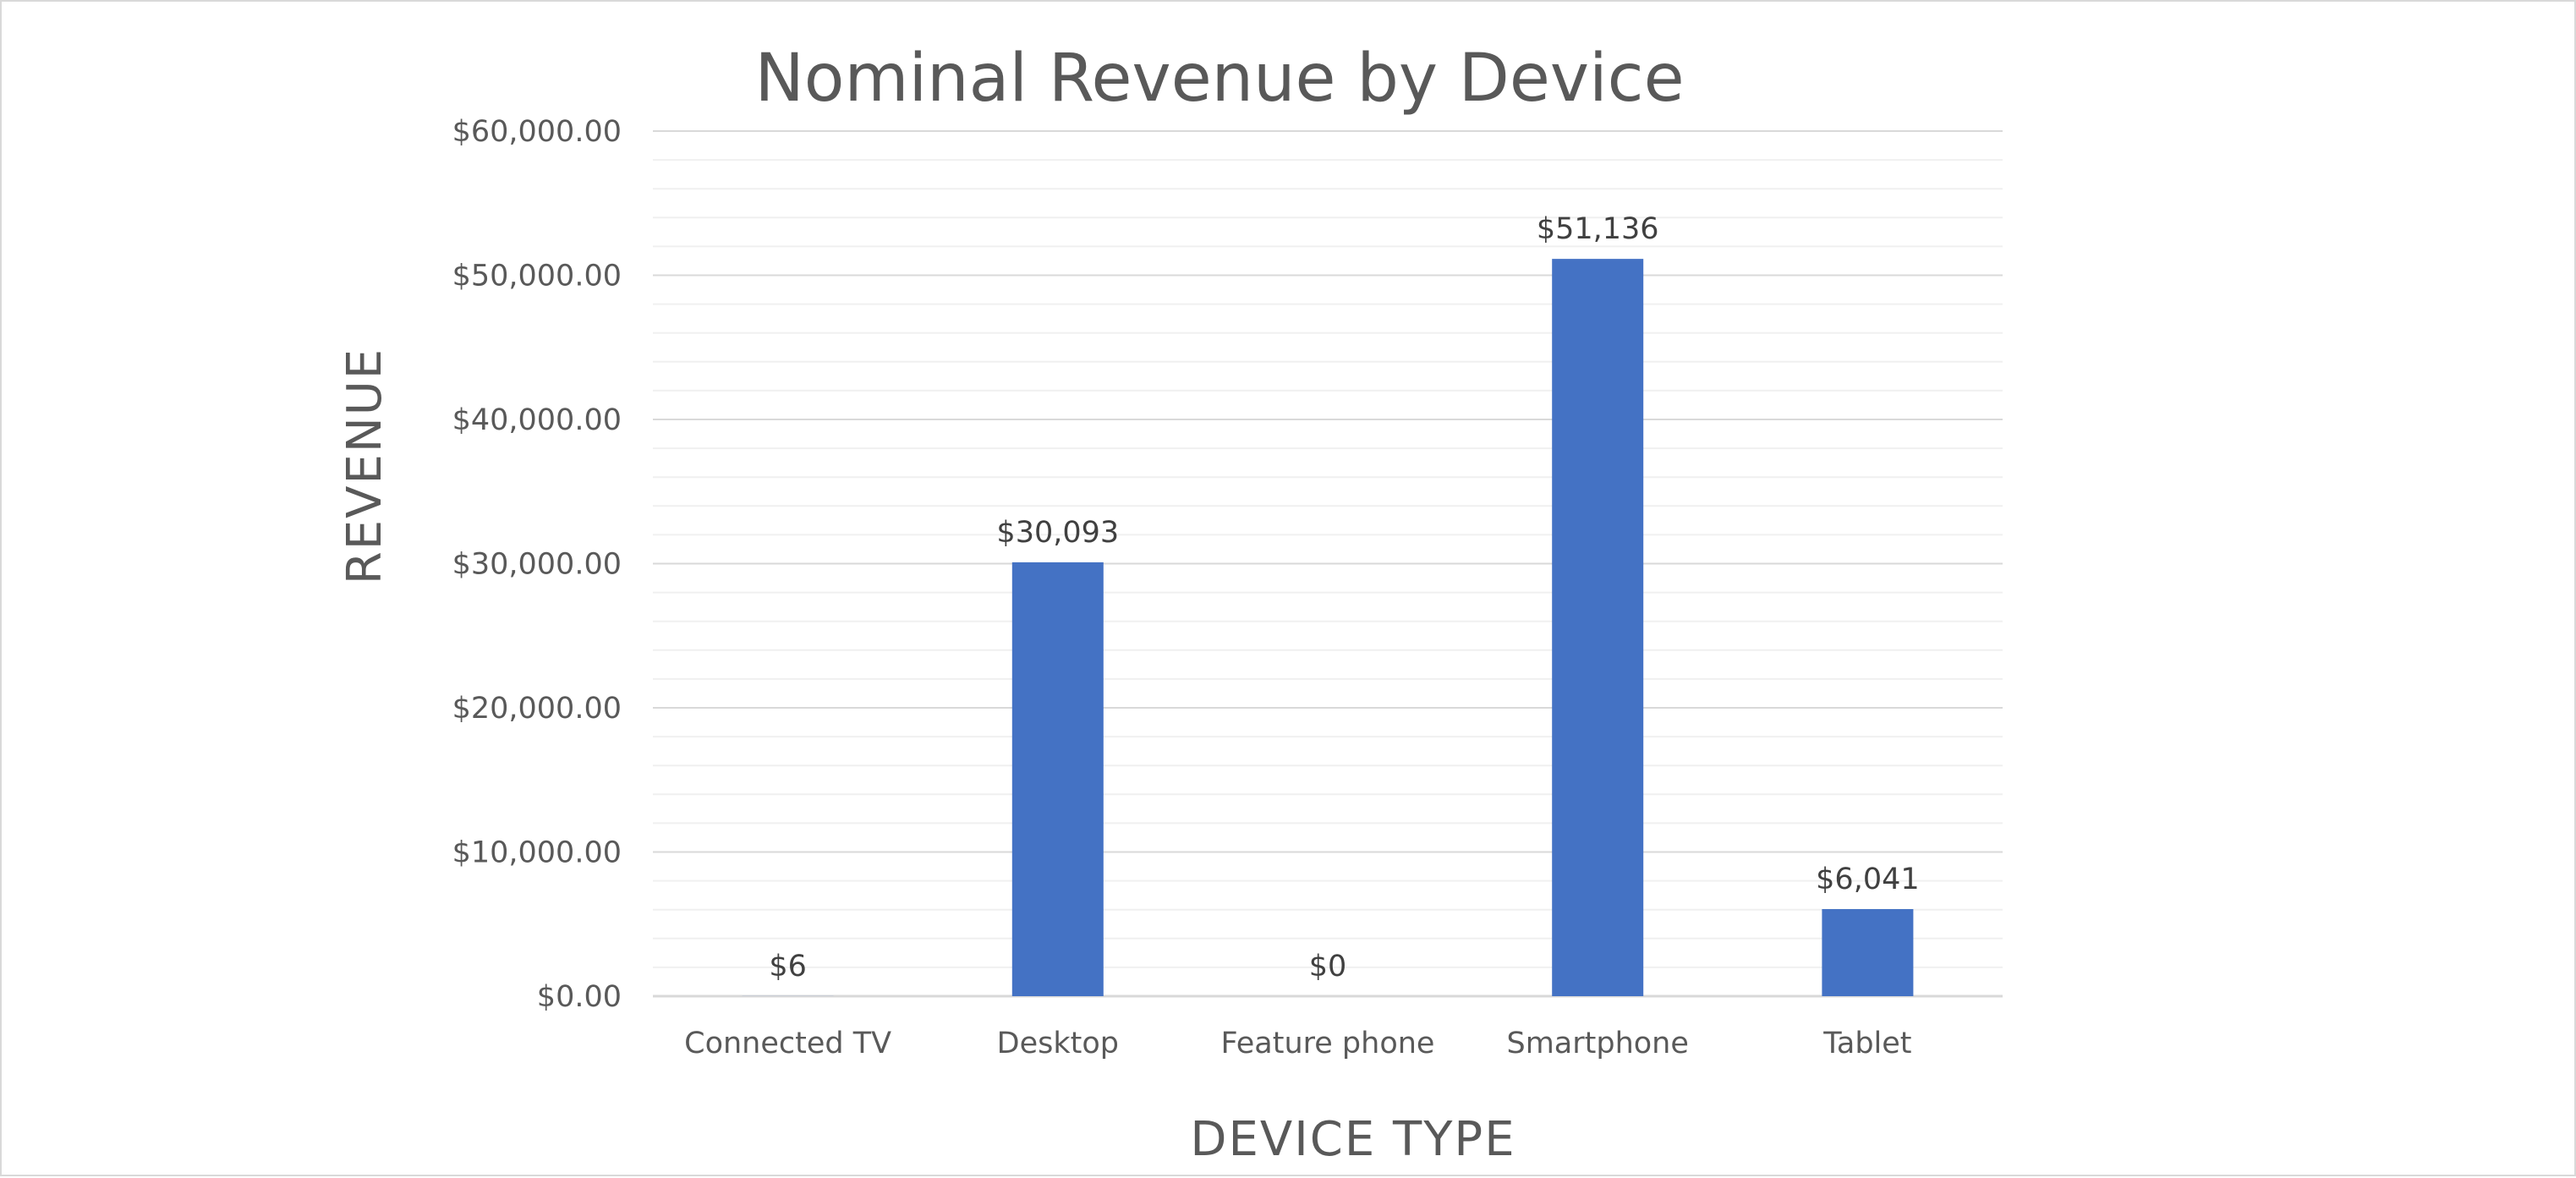  I want to click on y-tick-label: $60,000.00, so click(537, 132).